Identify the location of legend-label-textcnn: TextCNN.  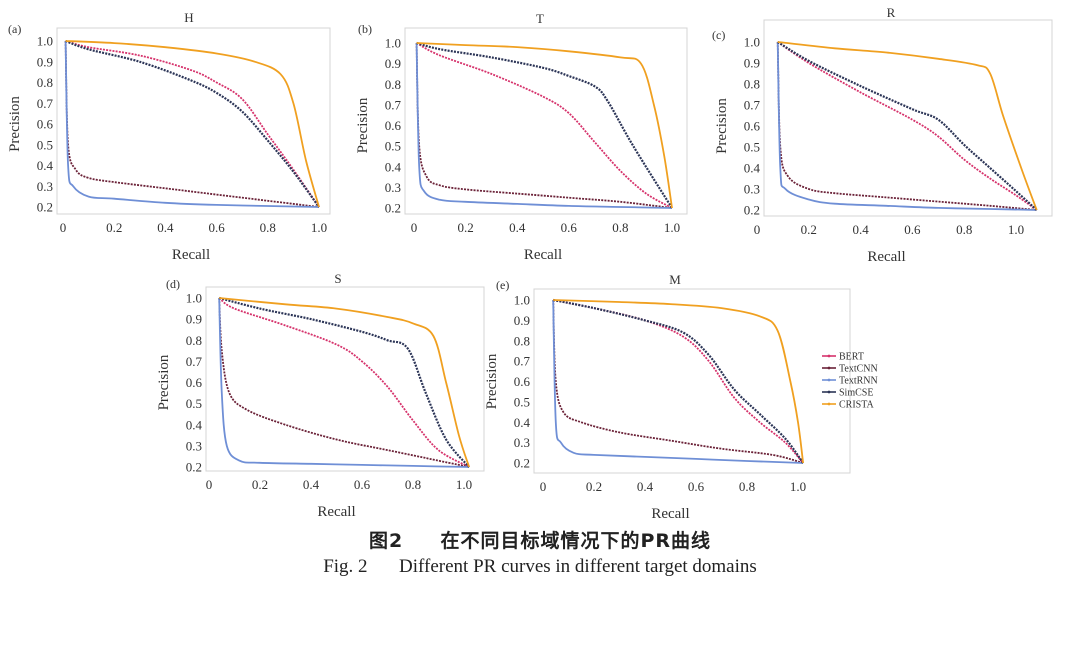
(858, 369).